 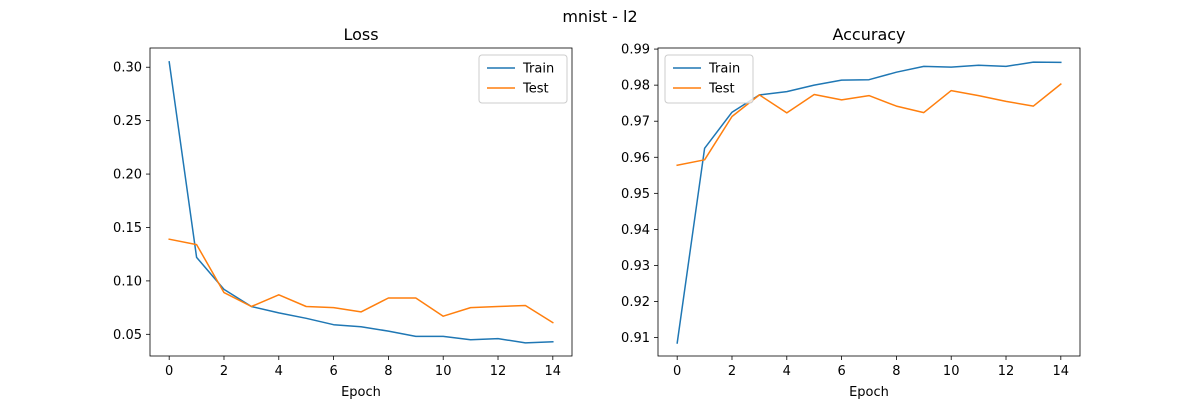 I want to click on chart-1-ytick-label: 0.98, so click(x=635, y=86).